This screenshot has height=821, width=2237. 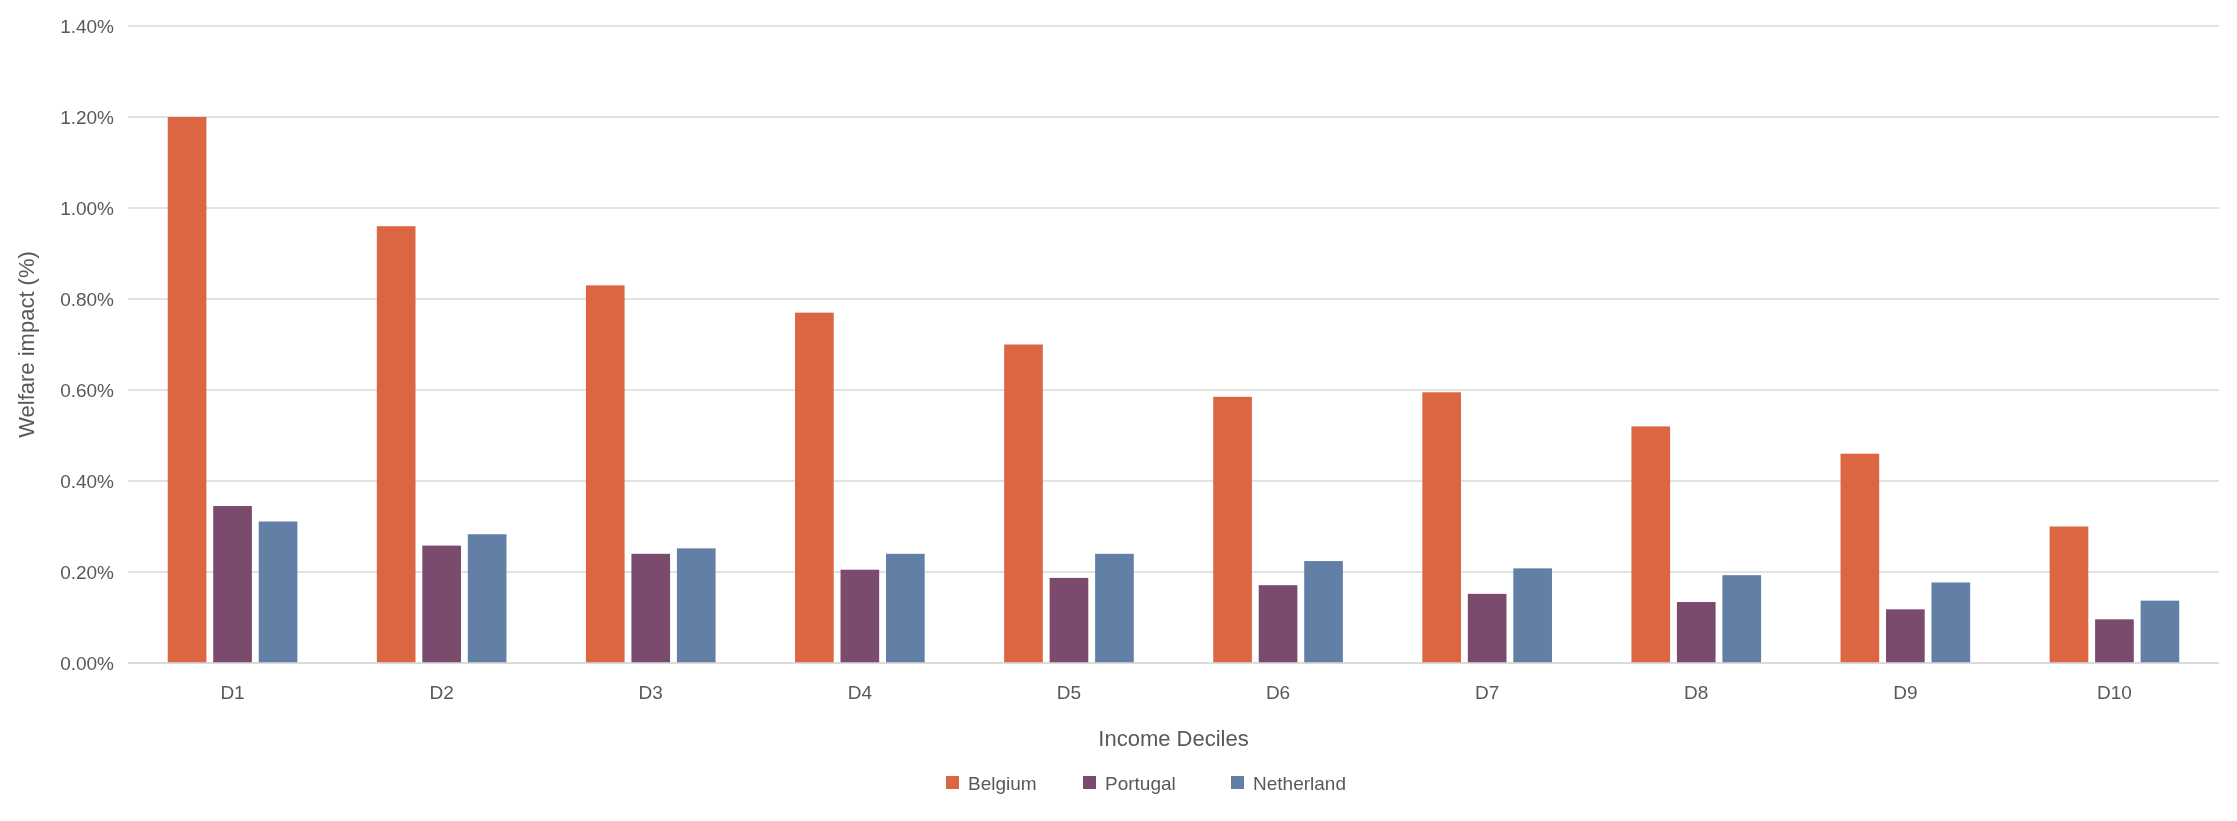 What do you see at coordinates (87, 390) in the screenshot?
I see `y-tick-label: 0.60%` at bounding box center [87, 390].